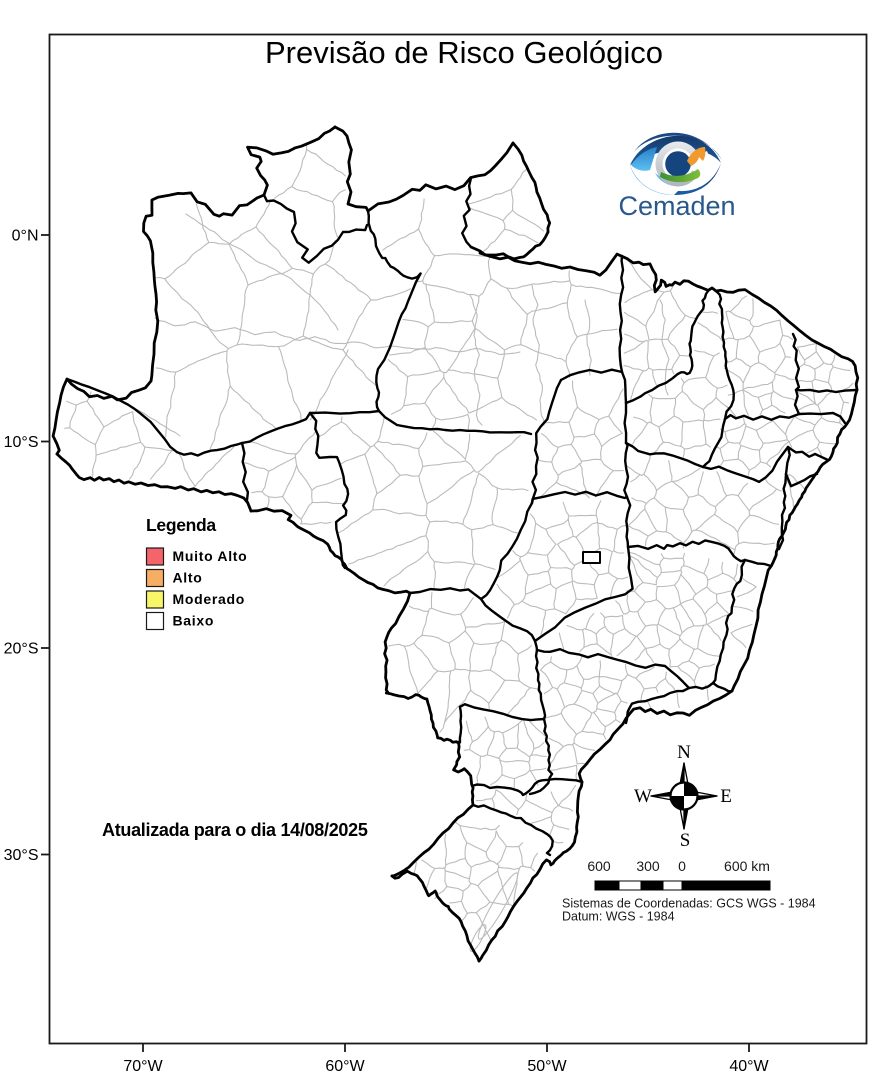 The width and height of the screenshot is (881, 1080). I want to click on svg-text: Alto, so click(188, 578).